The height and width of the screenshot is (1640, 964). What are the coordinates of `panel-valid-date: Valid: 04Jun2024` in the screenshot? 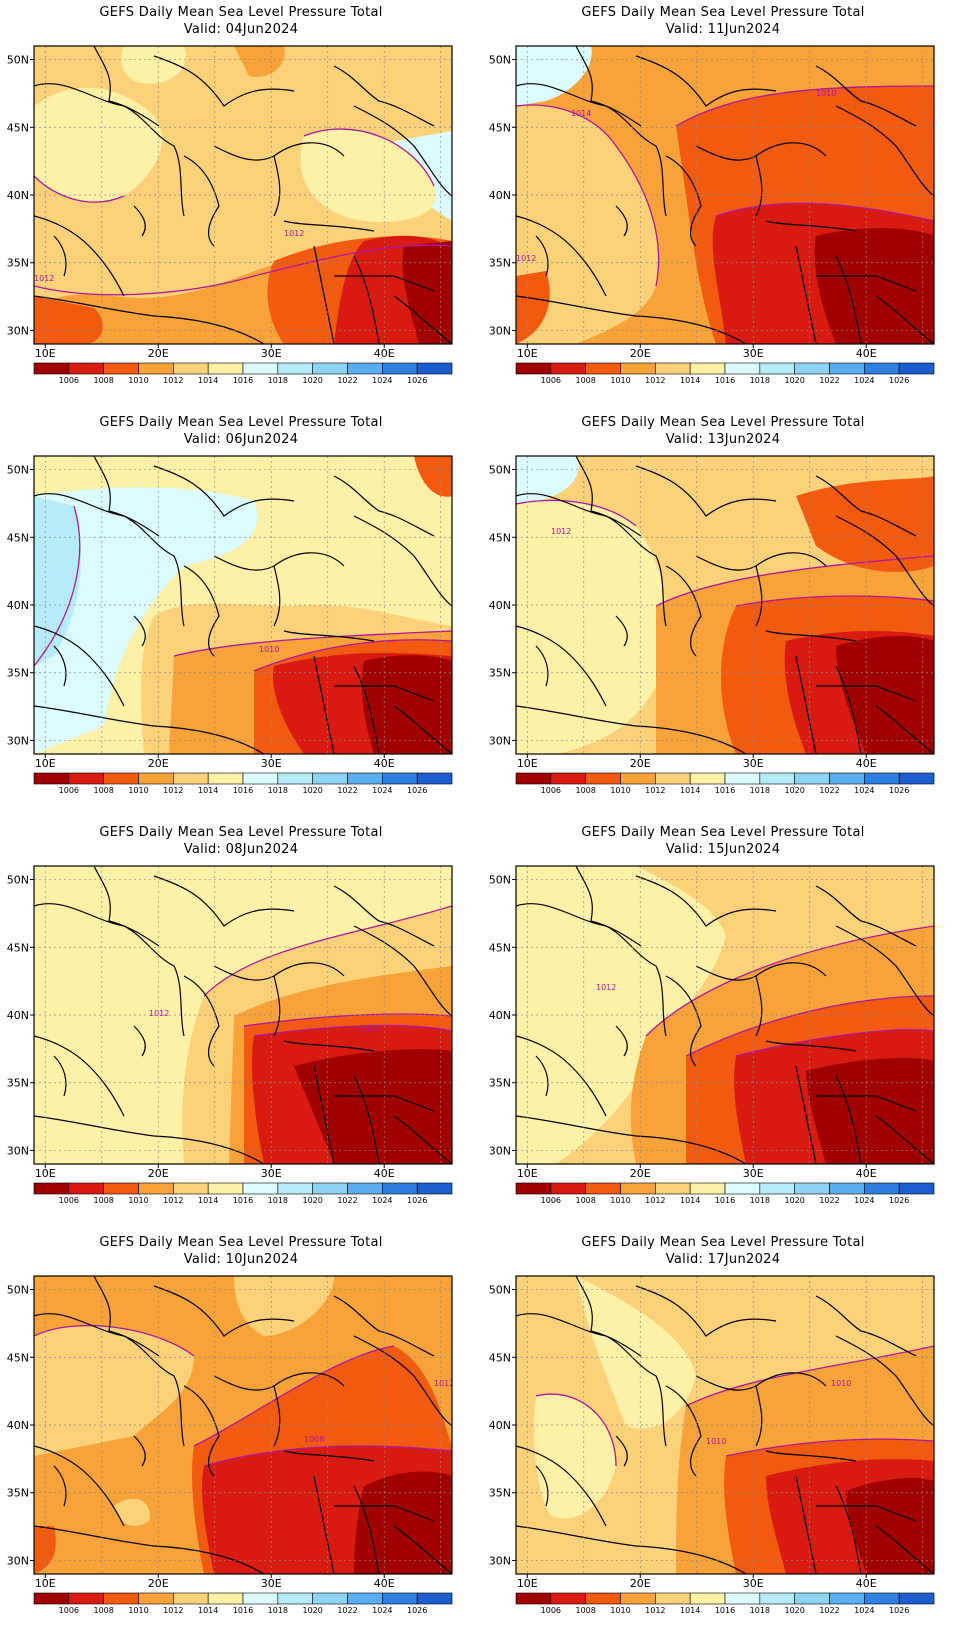 It's located at (241, 29).